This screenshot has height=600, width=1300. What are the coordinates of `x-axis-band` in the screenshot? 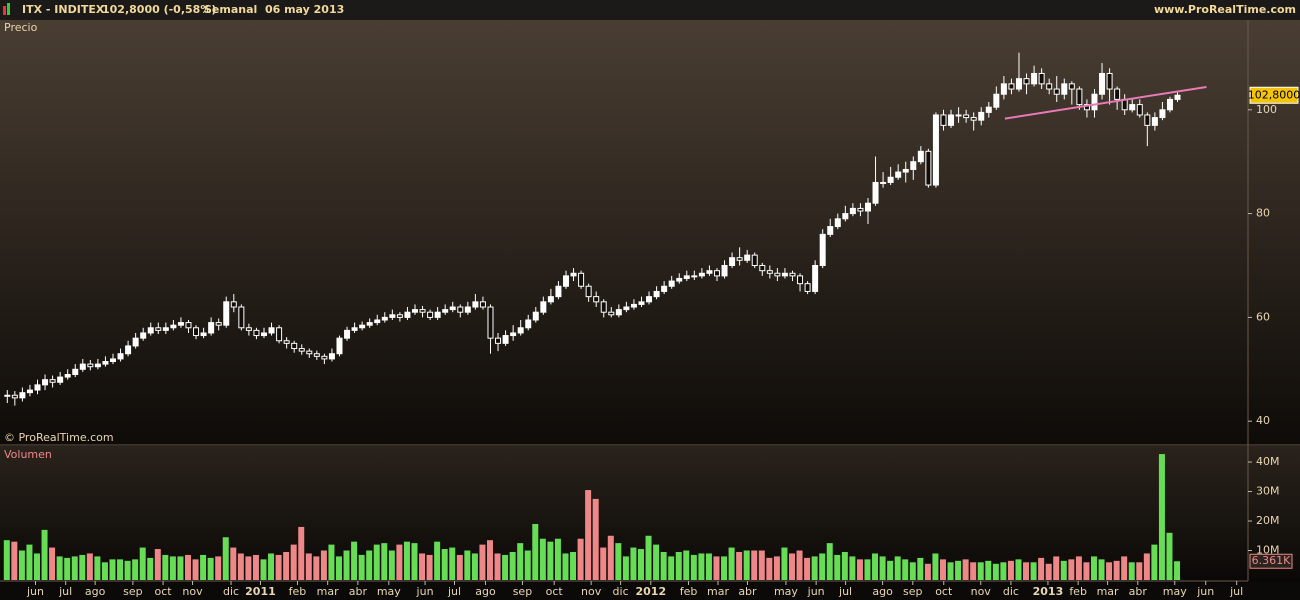 It's located at (650, 591).